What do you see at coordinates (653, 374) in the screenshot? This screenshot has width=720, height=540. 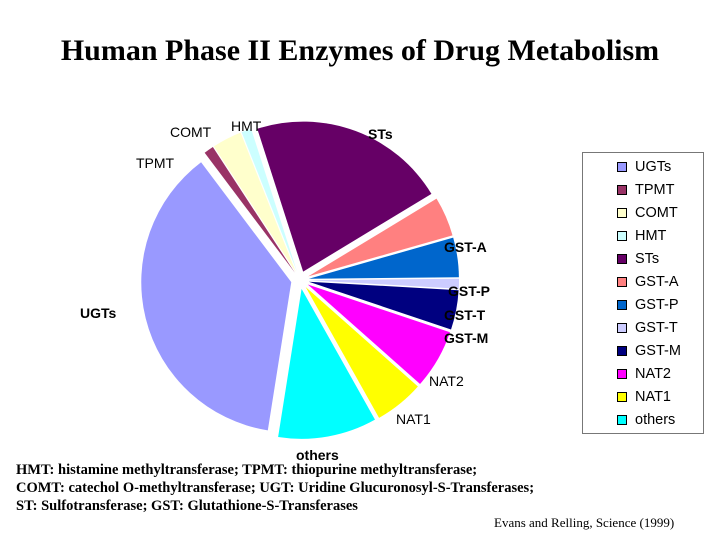 I see `legend-label: NAT2` at bounding box center [653, 374].